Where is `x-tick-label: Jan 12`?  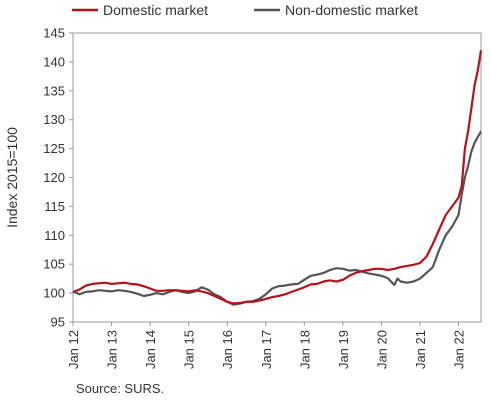
x-tick-label: Jan 12 is located at coordinates (73, 349).